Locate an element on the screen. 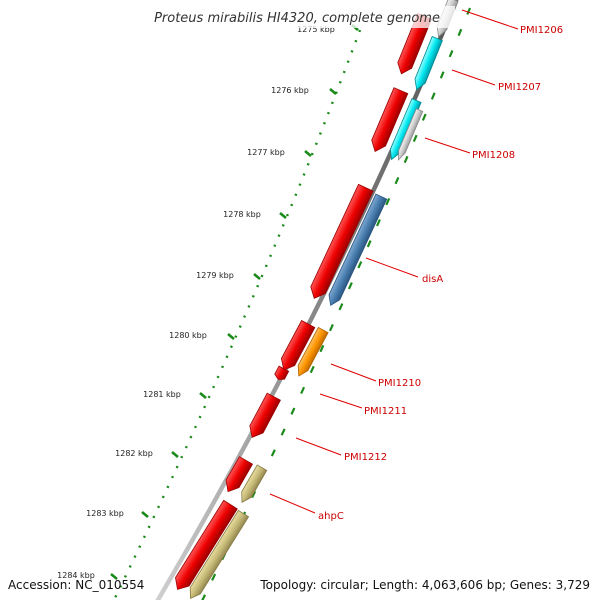 The width and height of the screenshot is (600, 600). ruler-tick-label: 1275 kbp is located at coordinates (316, 29).